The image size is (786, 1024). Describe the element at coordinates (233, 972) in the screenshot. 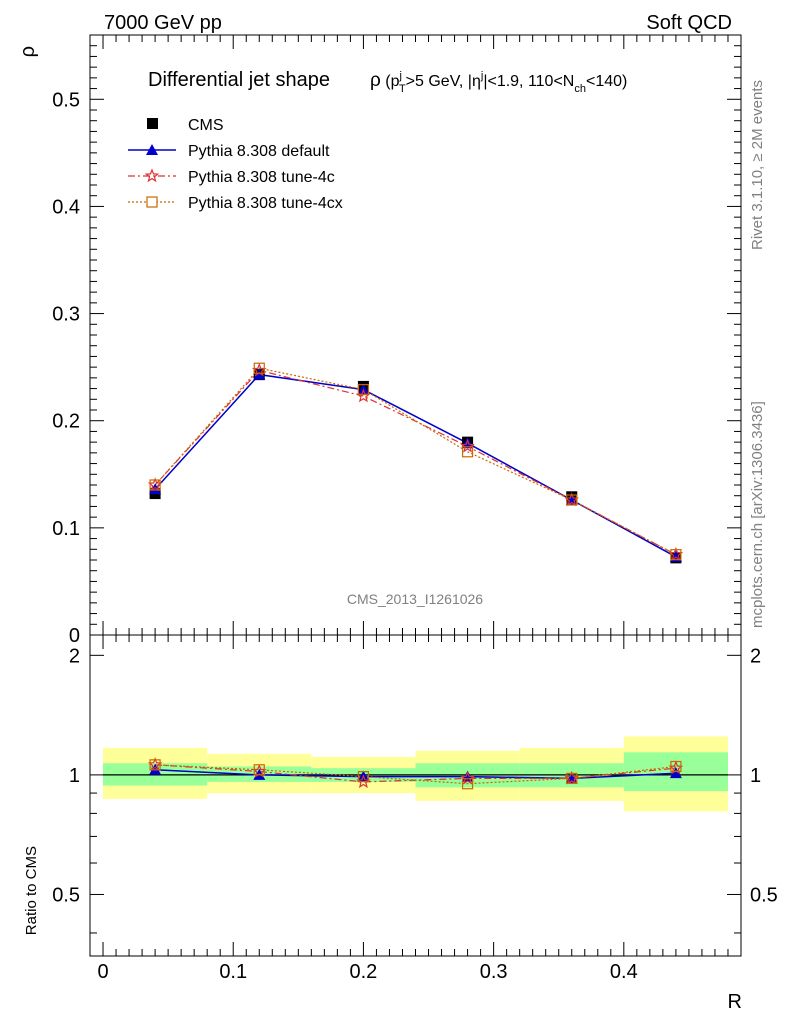

I see `x-tick-label: 0.1` at that location.